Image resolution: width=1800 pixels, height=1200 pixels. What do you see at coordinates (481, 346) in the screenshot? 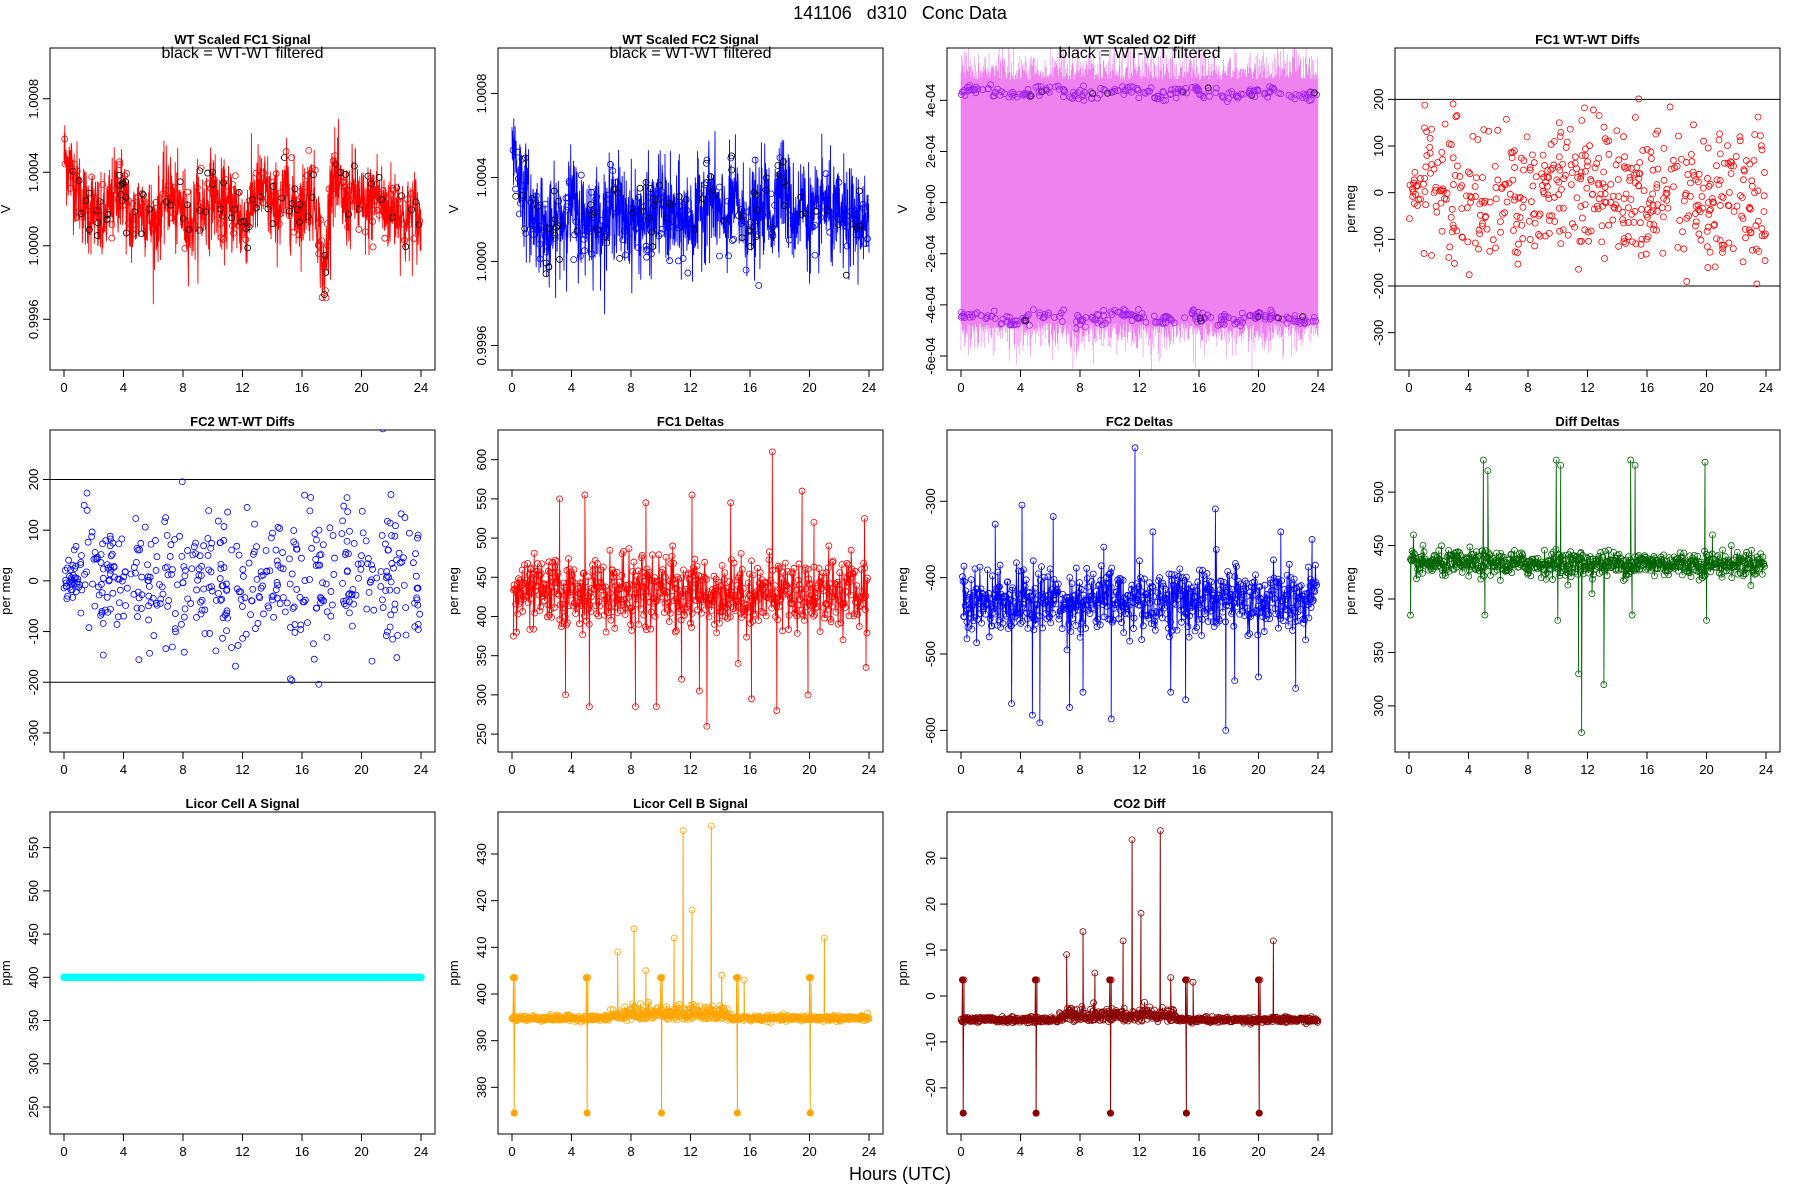
I see `y-tick-label: 0.9996` at bounding box center [481, 346].